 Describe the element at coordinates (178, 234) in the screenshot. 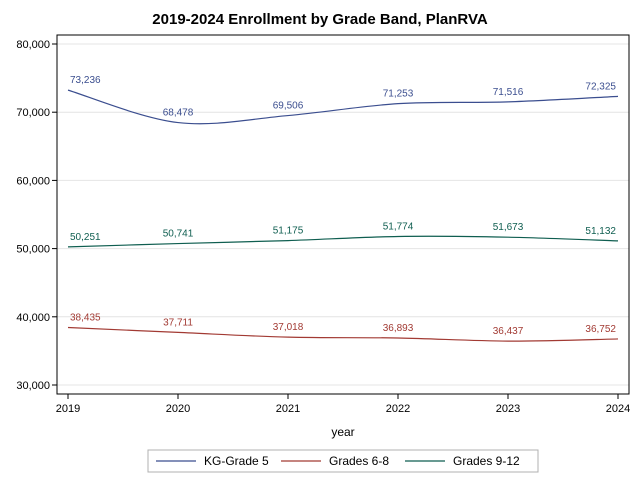

I see `data-label: 50,741` at that location.